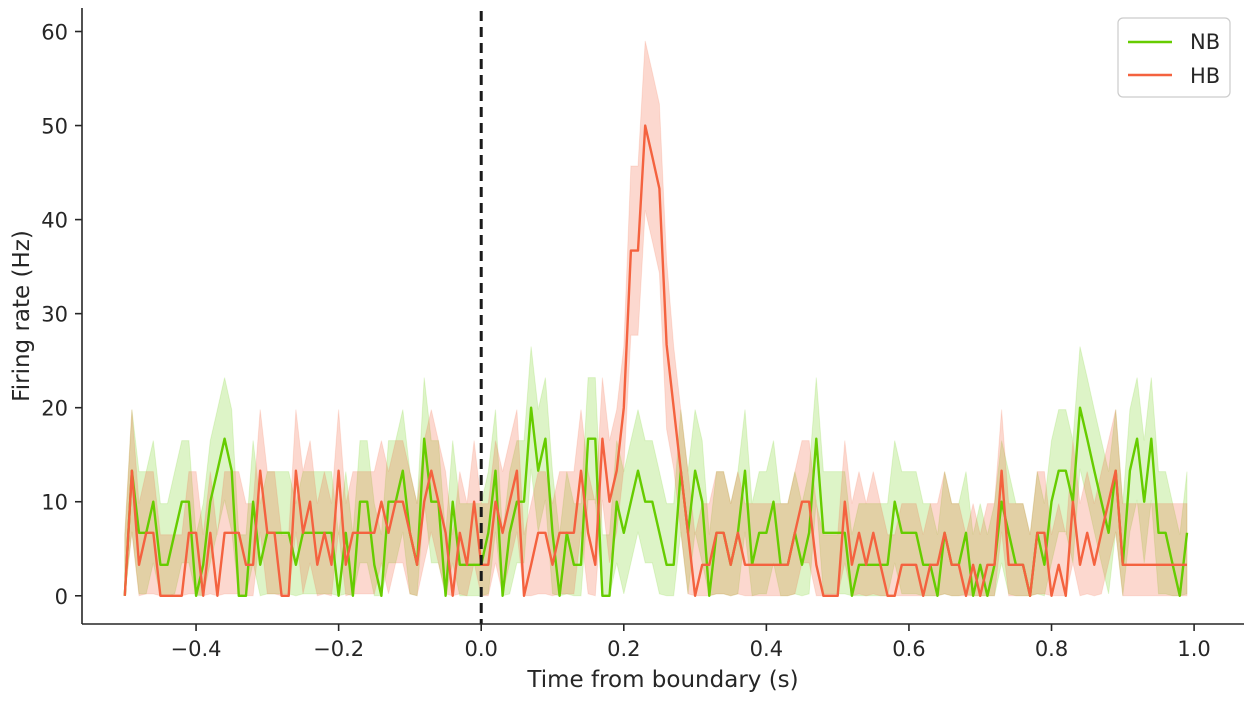  What do you see at coordinates (22, 316) in the screenshot?
I see `y-axis-title: Firing rate (Hz)` at bounding box center [22, 316].